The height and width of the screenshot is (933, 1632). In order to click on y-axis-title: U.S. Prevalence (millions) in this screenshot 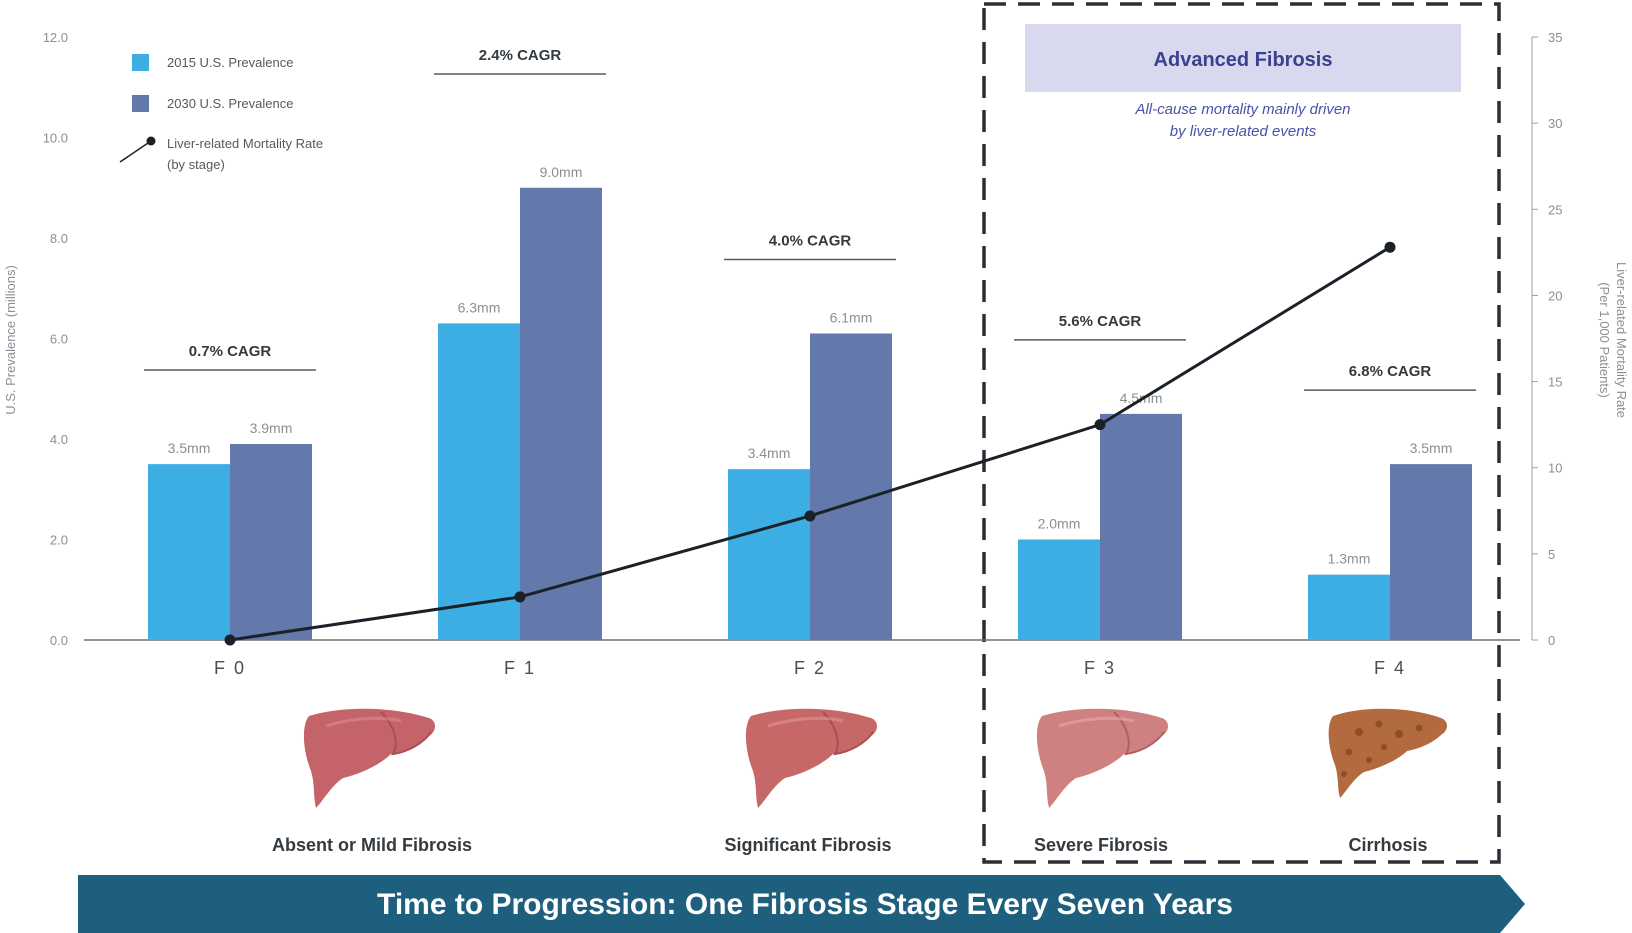, I will do `click(10, 340)`.